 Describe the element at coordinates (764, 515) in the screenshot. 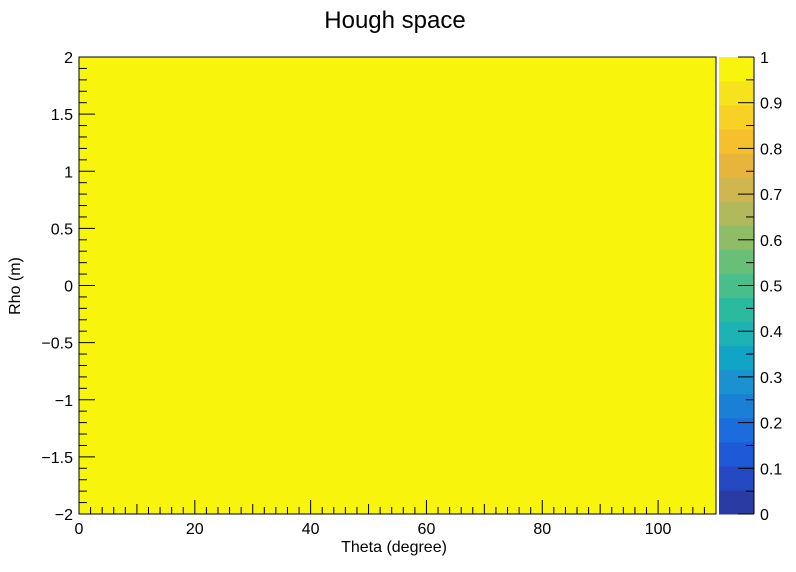

I see `color-bar-tick-label: 0` at that location.